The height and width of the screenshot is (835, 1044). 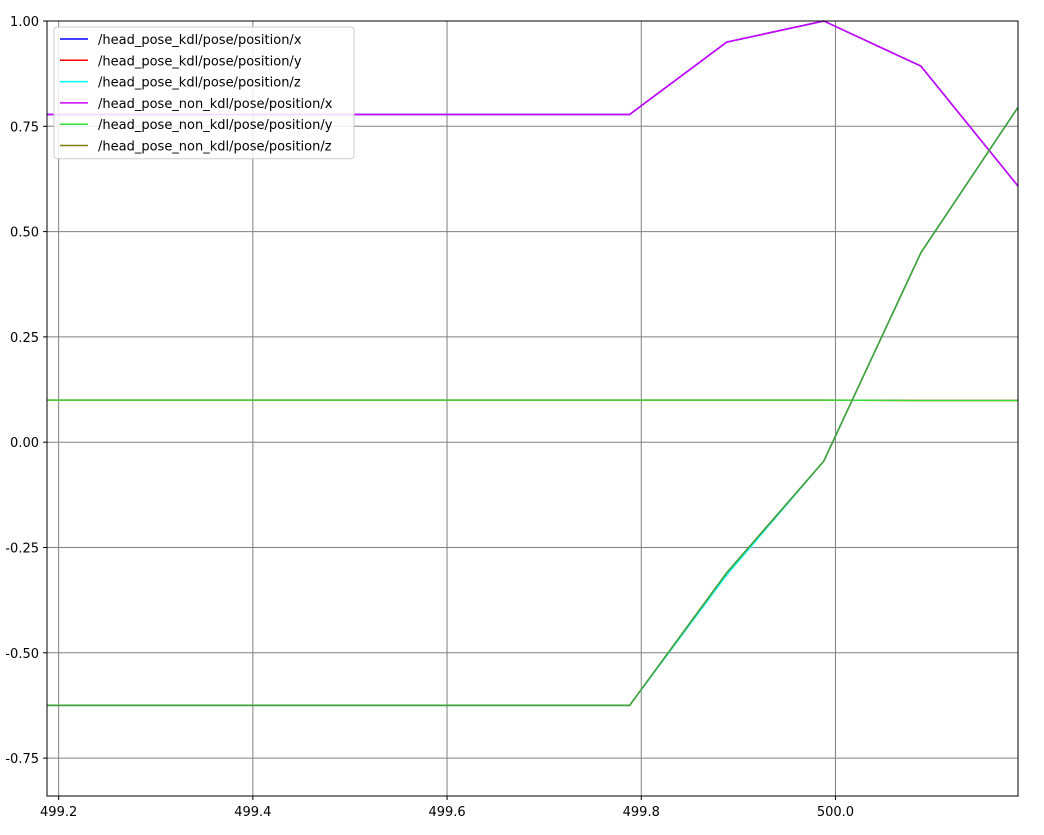 What do you see at coordinates (200, 40) in the screenshot?
I see `legend-label: /head_pose_kdl/pose/position/x` at bounding box center [200, 40].